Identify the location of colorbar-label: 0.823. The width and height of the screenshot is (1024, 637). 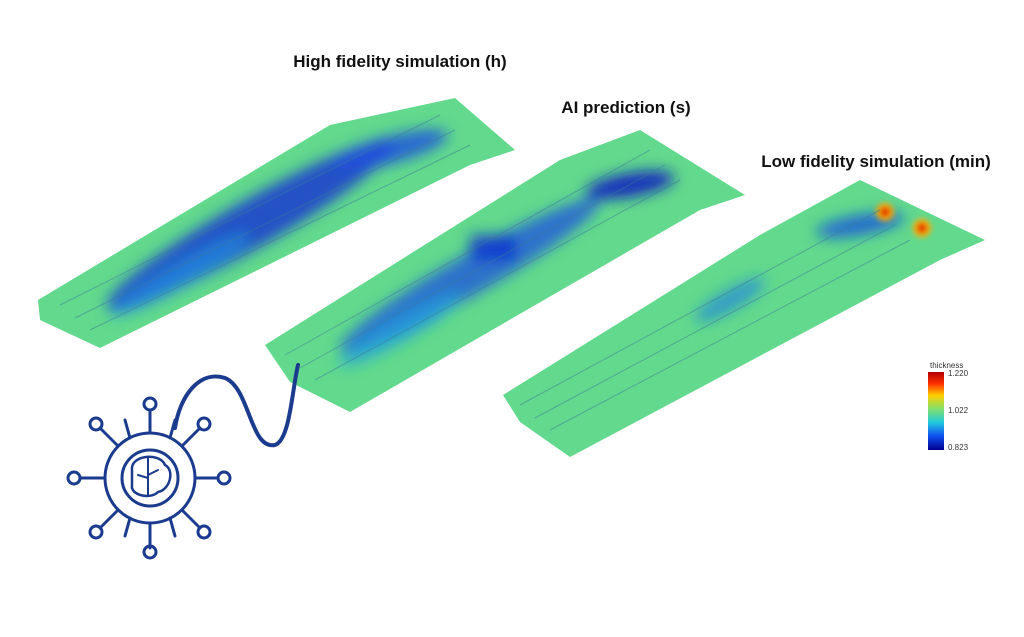
(958, 447).